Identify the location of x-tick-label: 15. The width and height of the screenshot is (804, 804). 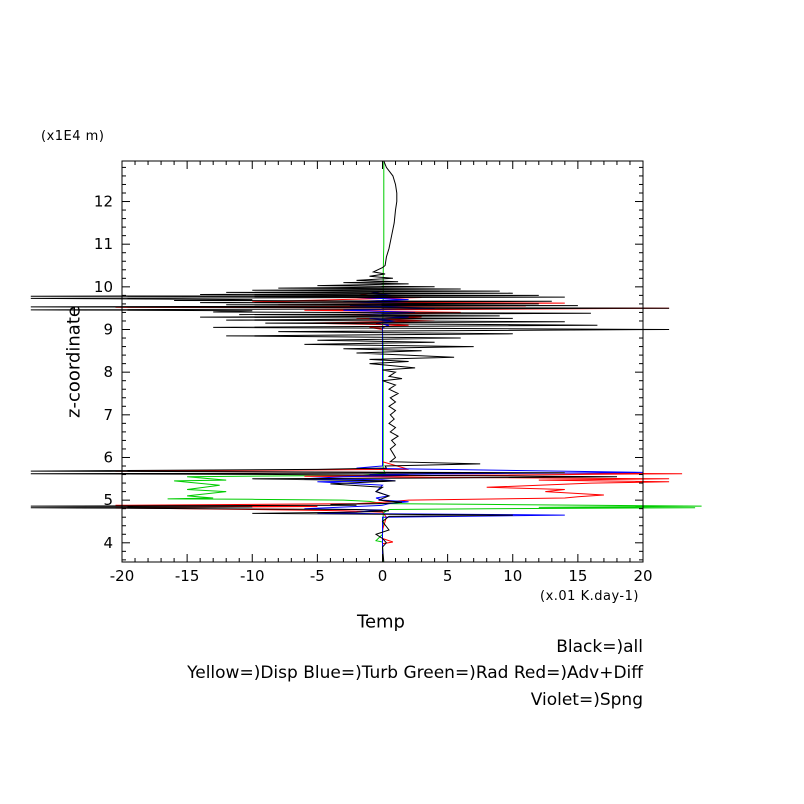
(577, 576).